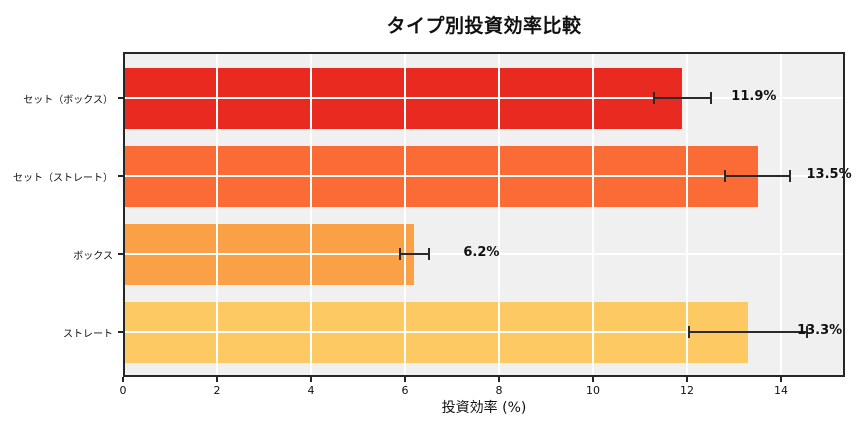 This screenshot has height=432, width=864. I want to click on value-label-2: 6.2%, so click(481, 252).